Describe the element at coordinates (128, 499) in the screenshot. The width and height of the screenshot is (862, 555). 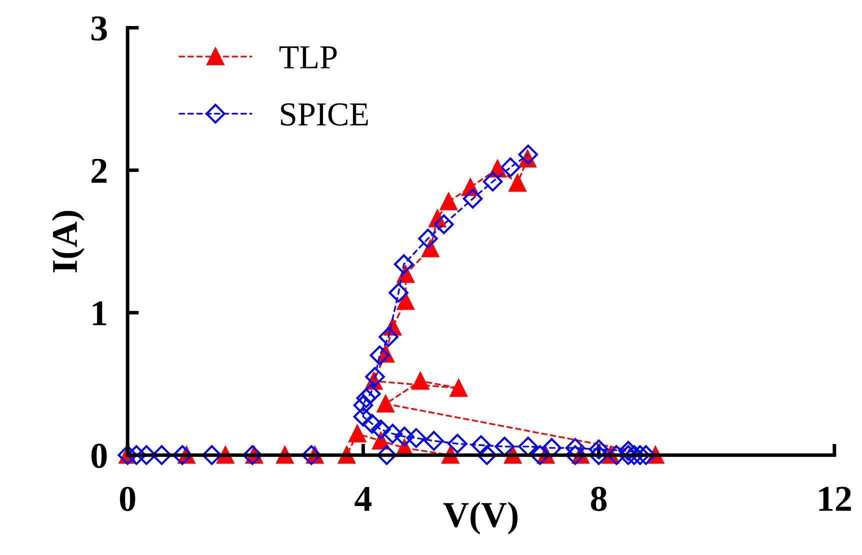
I see `x-tick-label: 0` at that location.